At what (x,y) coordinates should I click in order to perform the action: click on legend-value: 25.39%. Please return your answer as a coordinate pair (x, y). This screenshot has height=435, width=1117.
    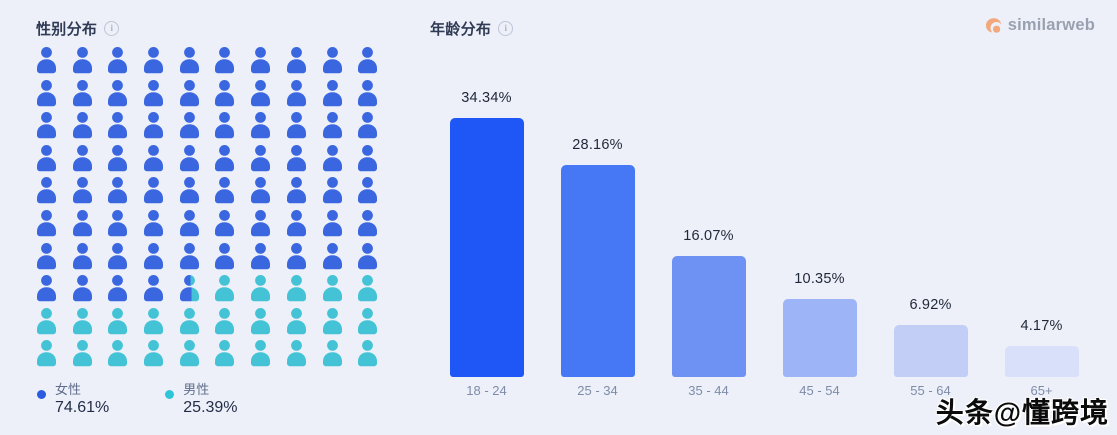
    Looking at the image, I should click on (210, 407).